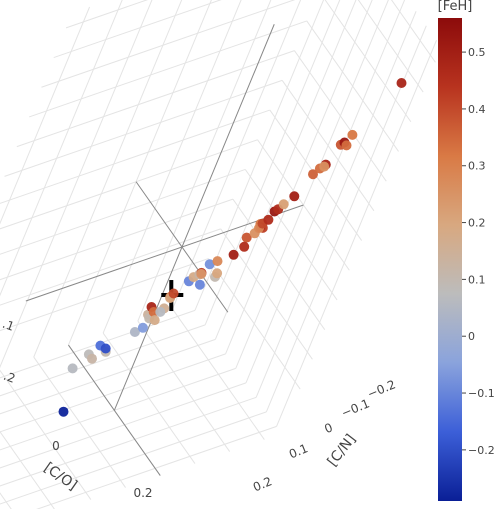 This screenshot has height=509, width=503. I want to click on cn-tick-label: 0.1, so click(298, 451).